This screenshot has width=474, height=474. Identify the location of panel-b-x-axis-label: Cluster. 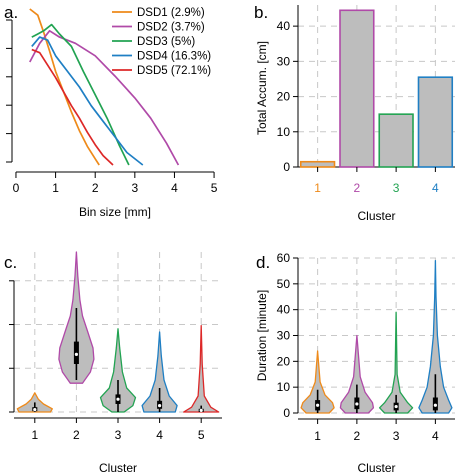
(376, 216).